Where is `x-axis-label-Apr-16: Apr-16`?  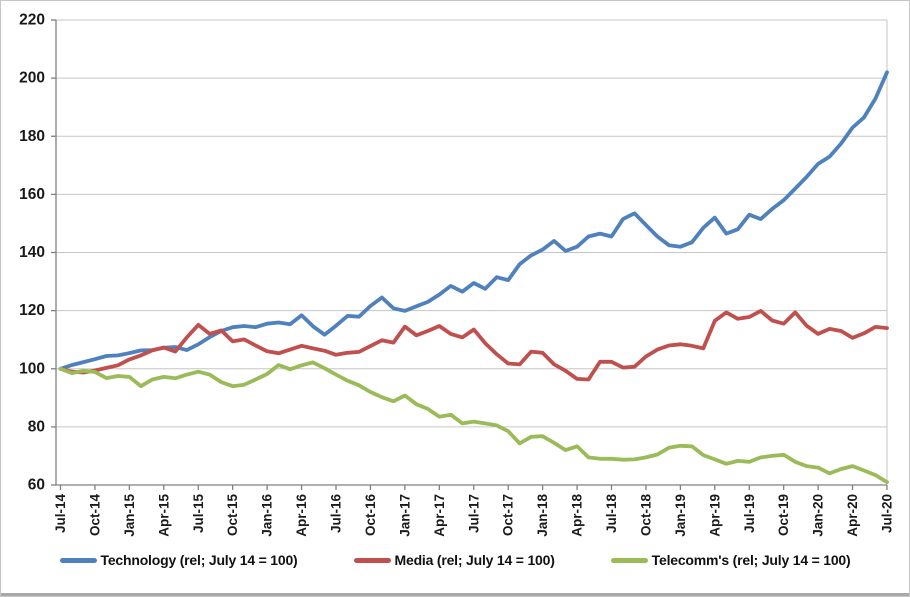
x-axis-label-Apr-16: Apr-16 is located at coordinates (301, 515).